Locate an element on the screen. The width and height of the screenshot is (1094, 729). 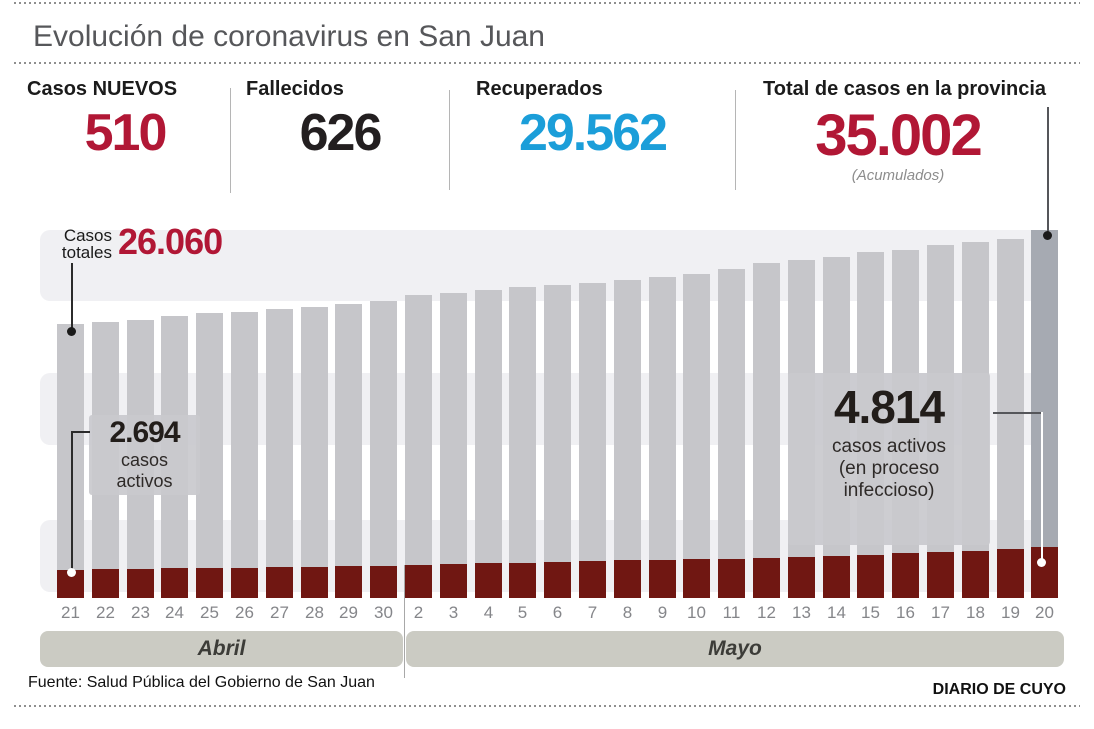
stat-recuperados: Recuperados 29.562 is located at coordinates (592, 118).